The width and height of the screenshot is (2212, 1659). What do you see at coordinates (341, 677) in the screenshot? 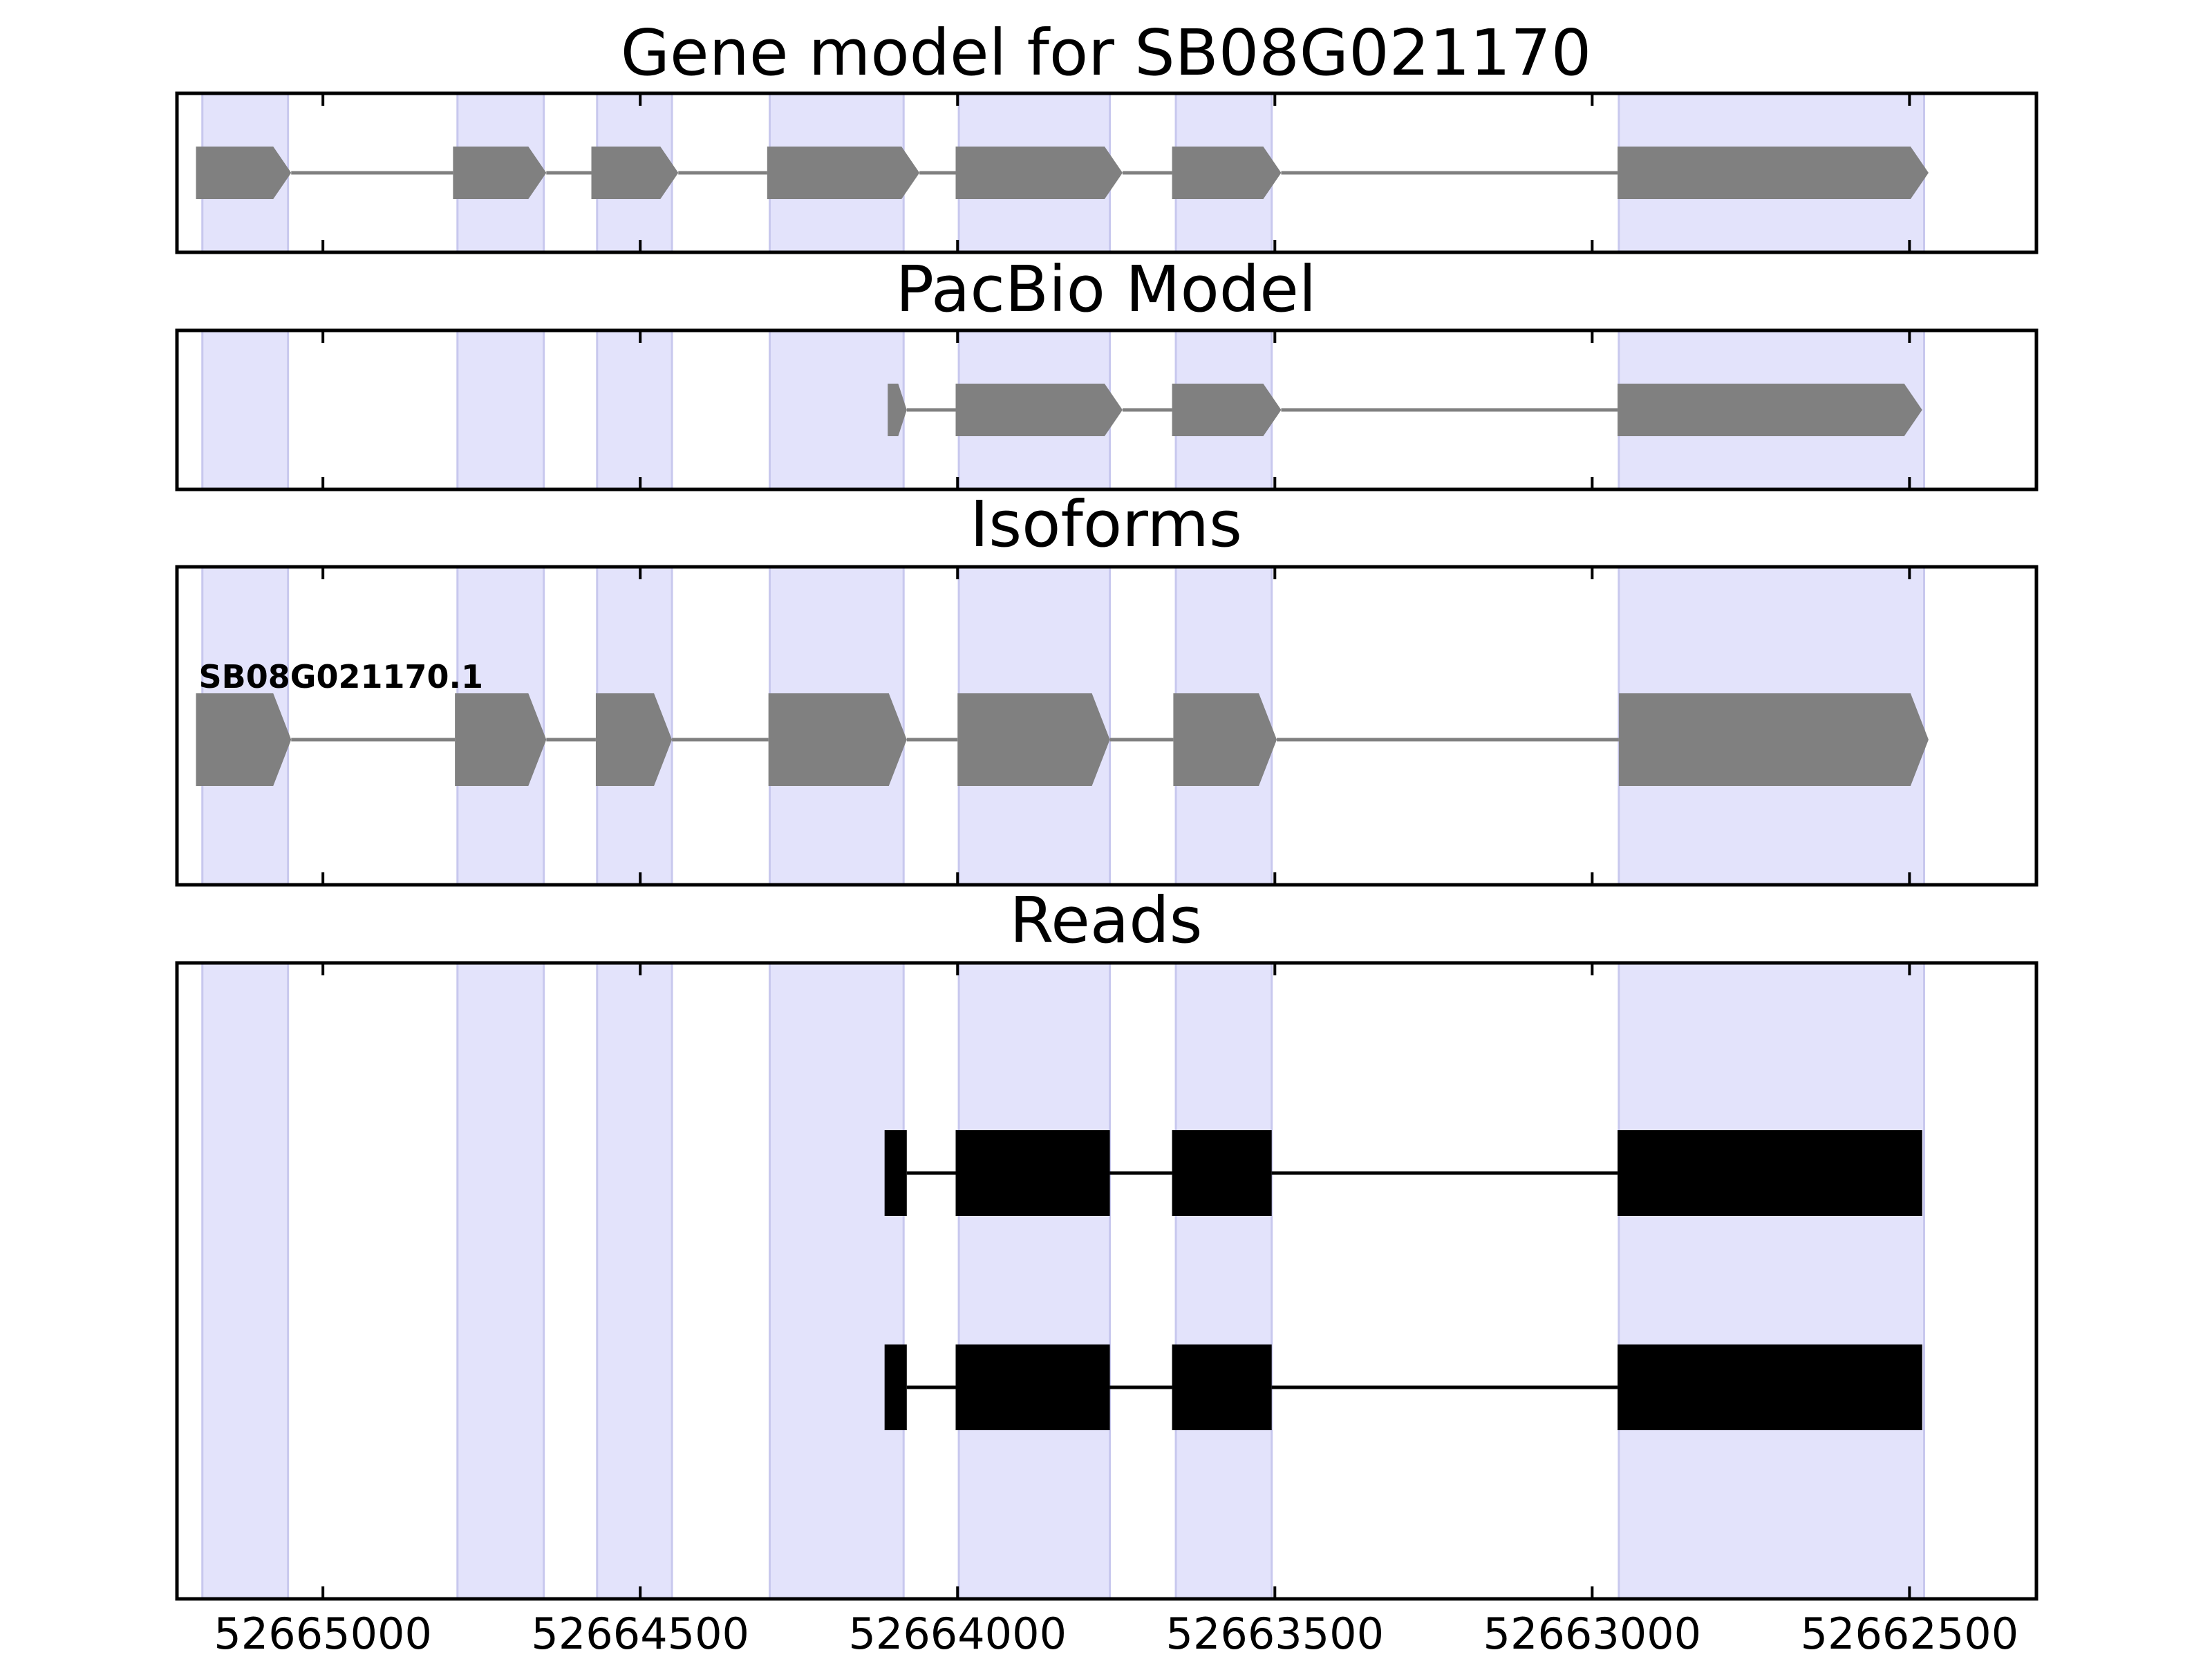
I see `isoform-label: SB08G021170.1` at bounding box center [341, 677].